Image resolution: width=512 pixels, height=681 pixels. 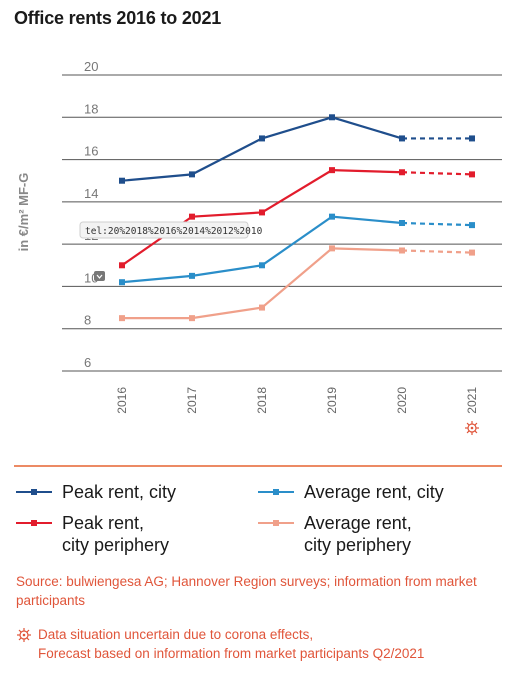 What do you see at coordinates (119, 492) in the screenshot?
I see `legend-label: Peak rent, city` at bounding box center [119, 492].